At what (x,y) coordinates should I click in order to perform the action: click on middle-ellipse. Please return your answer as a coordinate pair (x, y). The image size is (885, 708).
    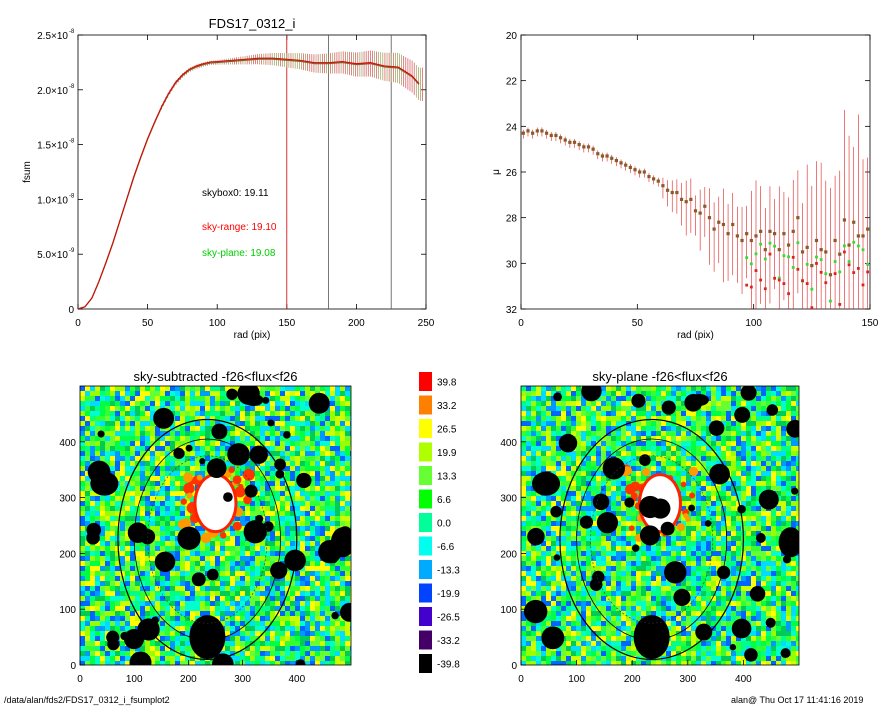
    Looking at the image, I should click on (207, 539).